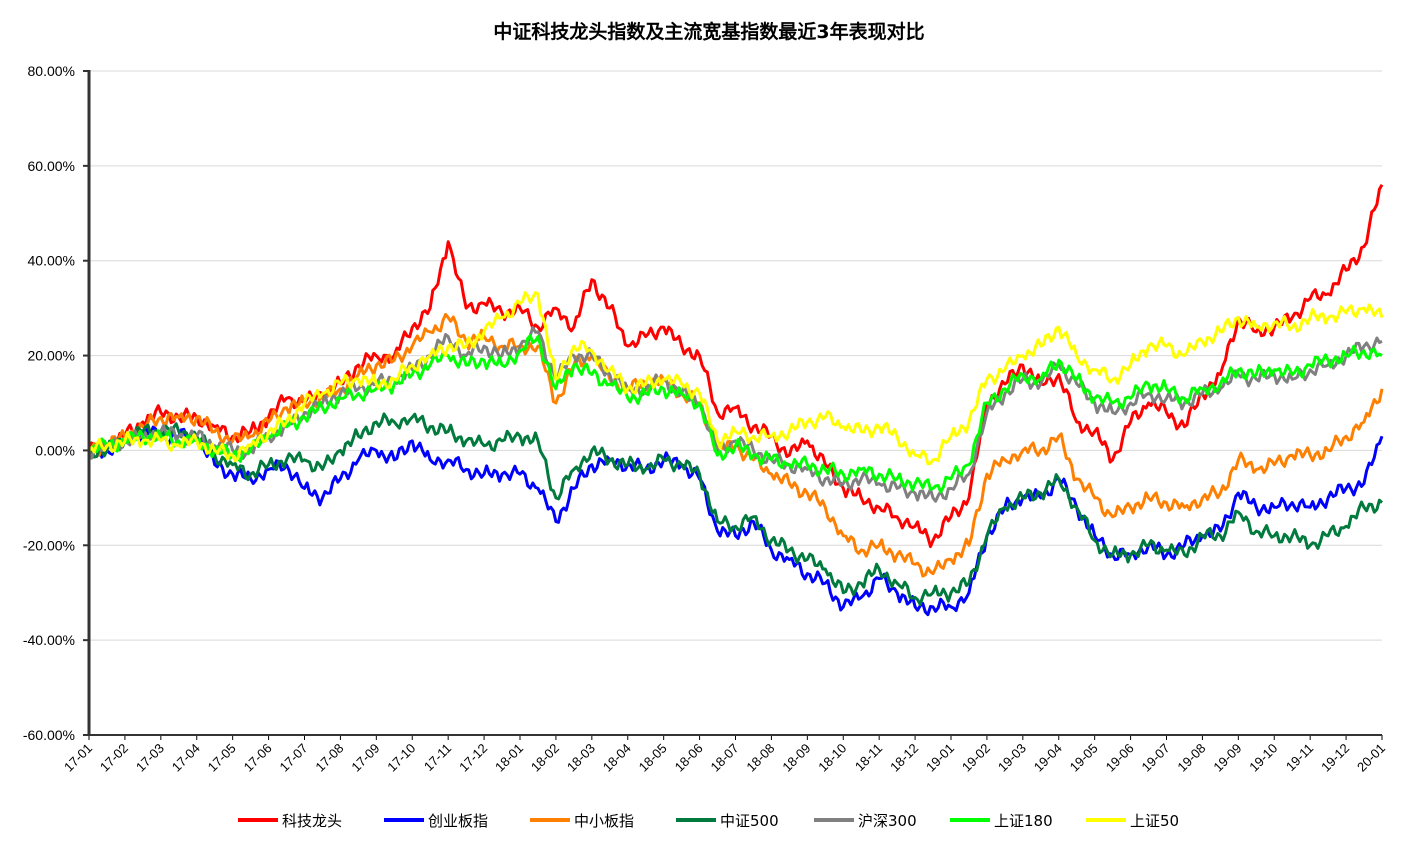 This screenshot has width=1418, height=851. What do you see at coordinates (1023, 821) in the screenshot?
I see `legend-label: 上证180` at bounding box center [1023, 821].